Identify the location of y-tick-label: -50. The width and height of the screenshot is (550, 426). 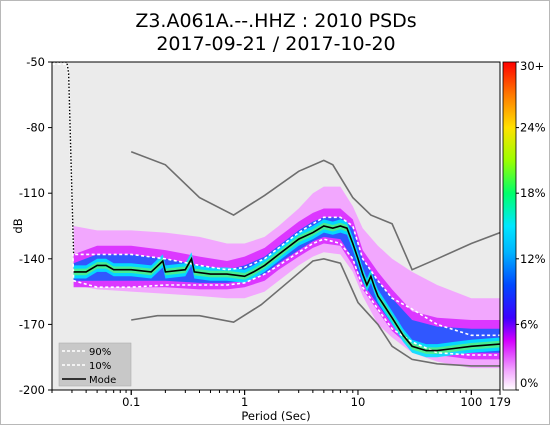
(35, 62).